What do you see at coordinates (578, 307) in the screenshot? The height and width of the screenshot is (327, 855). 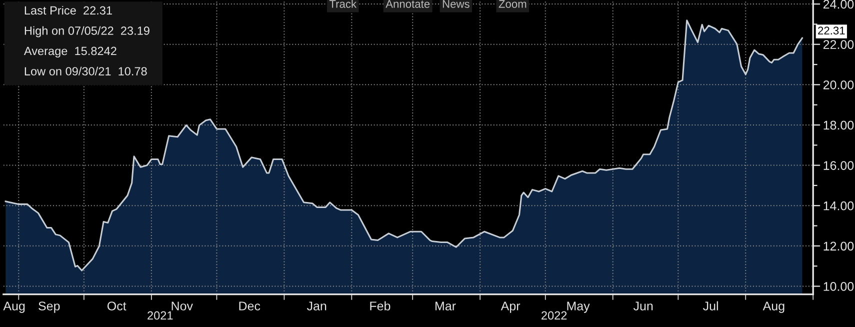 I see `x-tick-label: May` at bounding box center [578, 307].